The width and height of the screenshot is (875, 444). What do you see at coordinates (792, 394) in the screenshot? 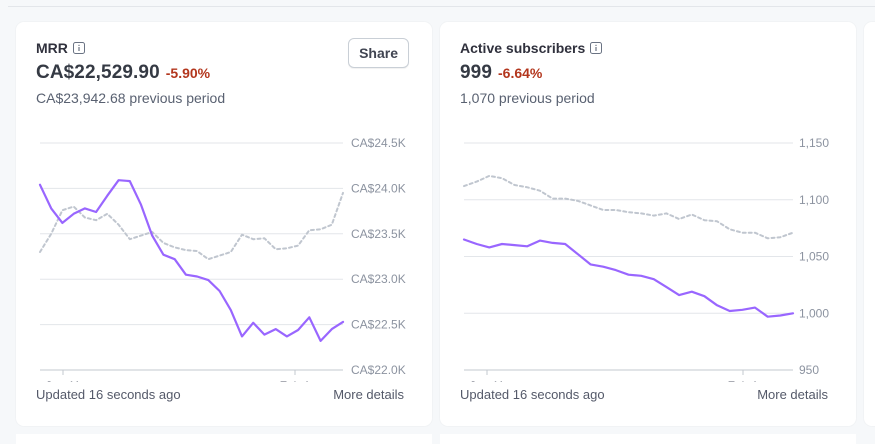
I see `subs-more-details-link: More details` at bounding box center [792, 394].